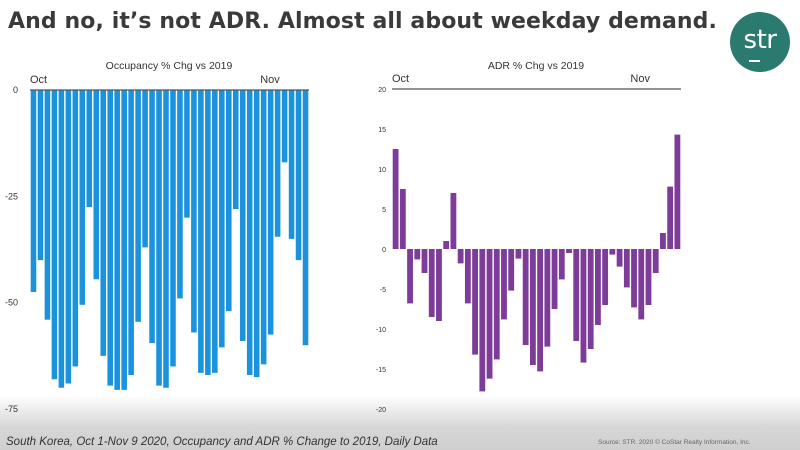  I want to click on occupancy-chart-title: Occupancy % Chg vs 2019, so click(169, 66).